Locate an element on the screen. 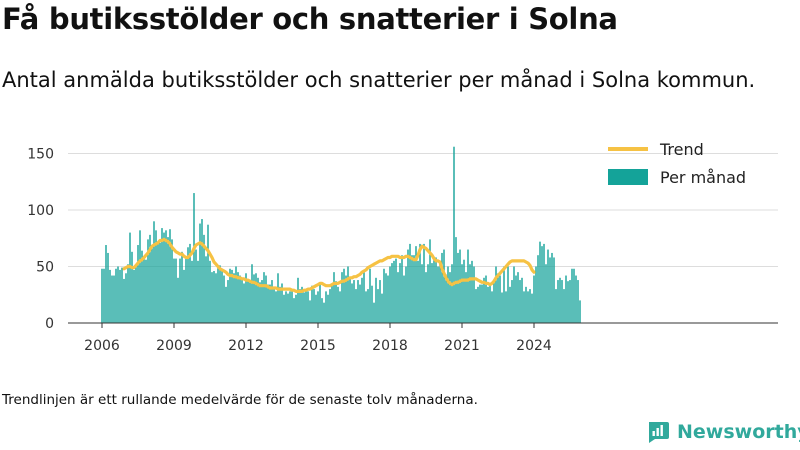  legend-trend-label: Trend is located at coordinates (681, 149).